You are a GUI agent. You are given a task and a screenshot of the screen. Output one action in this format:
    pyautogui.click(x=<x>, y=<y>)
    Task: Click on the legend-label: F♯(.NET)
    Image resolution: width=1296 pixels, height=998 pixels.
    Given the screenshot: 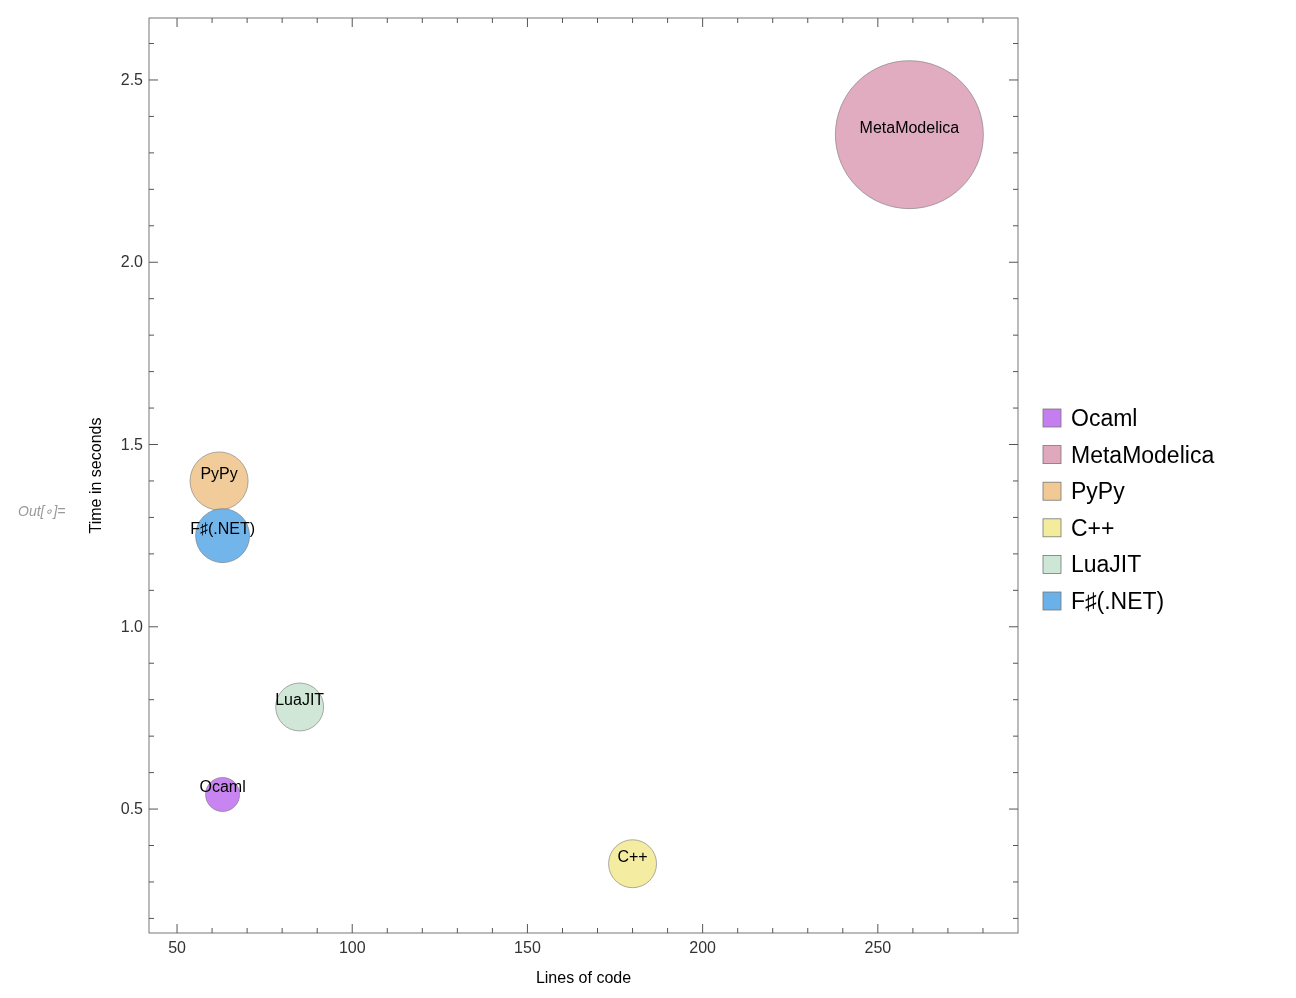 What is the action you would take?
    pyautogui.click(x=1118, y=601)
    